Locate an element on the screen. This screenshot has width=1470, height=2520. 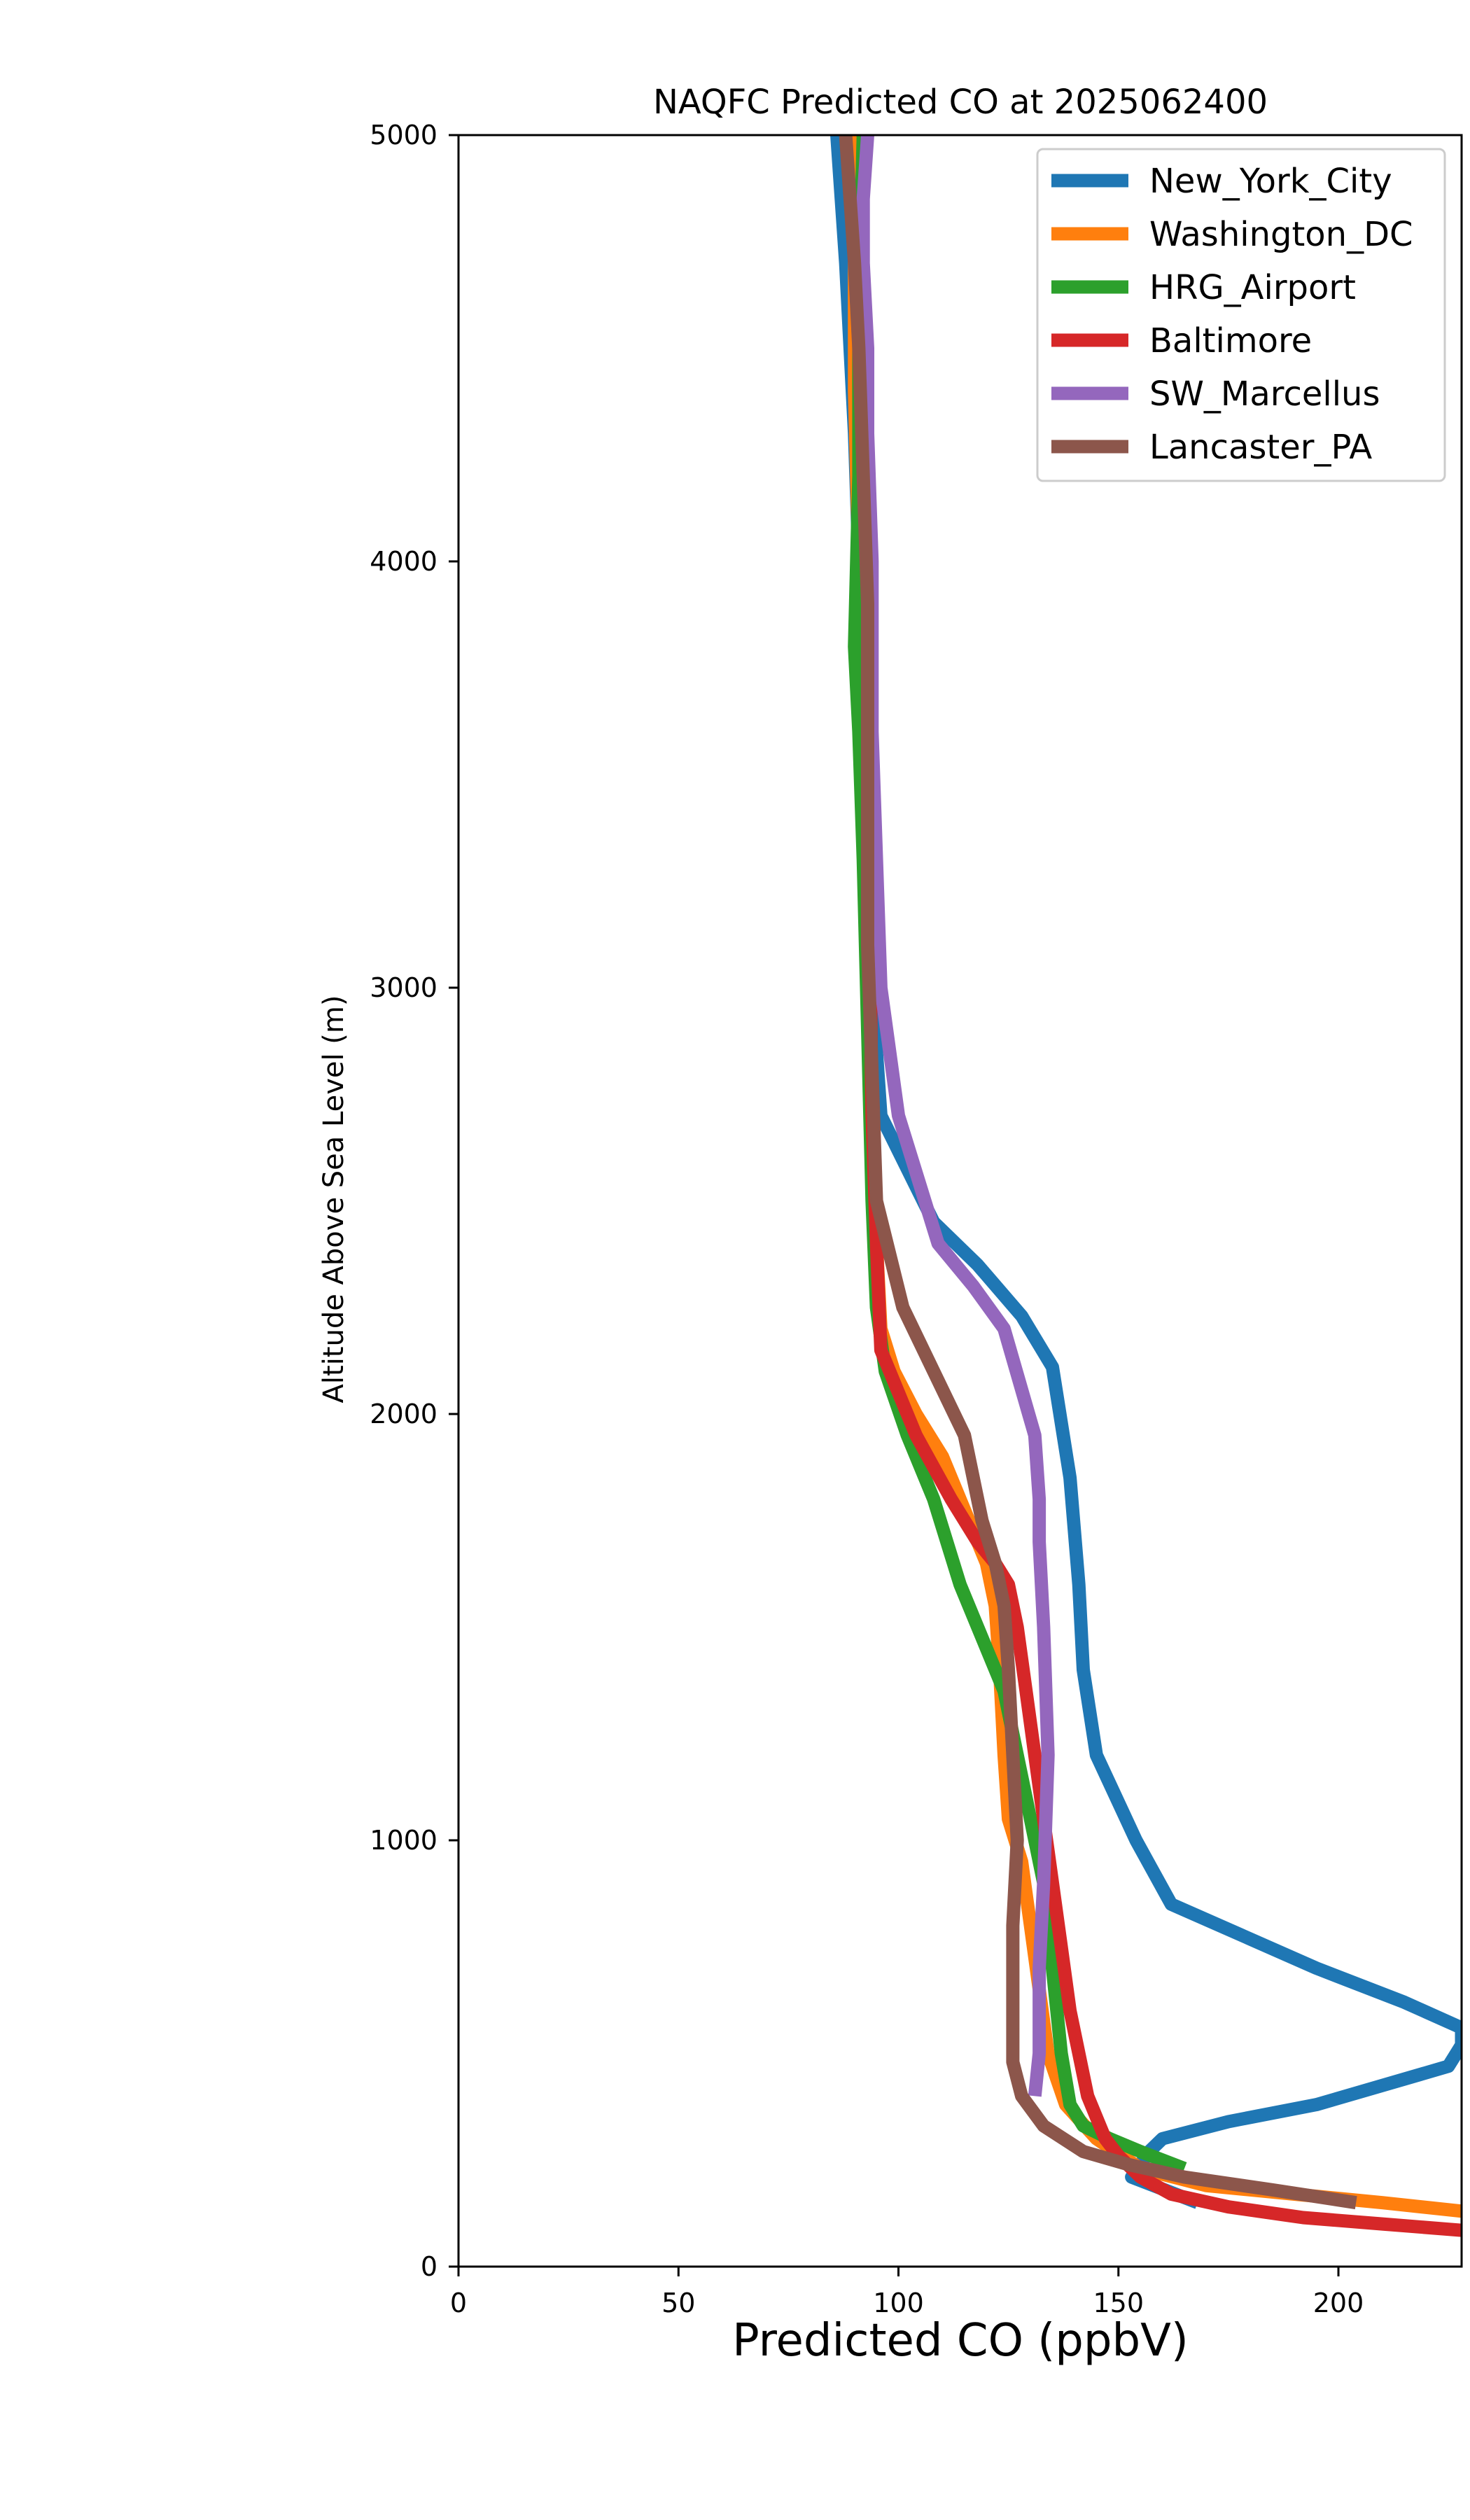
x-tick-label: 200 is located at coordinates (1338, 2303).